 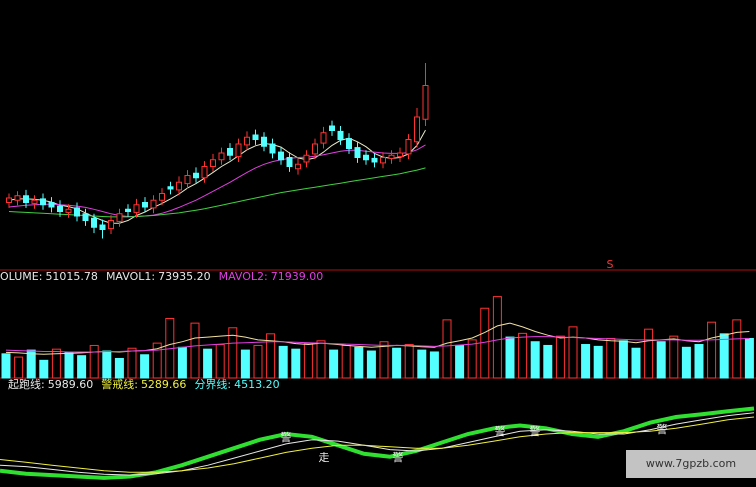 What do you see at coordinates (691, 464) in the screenshot?
I see `watermark-box` at bounding box center [691, 464].